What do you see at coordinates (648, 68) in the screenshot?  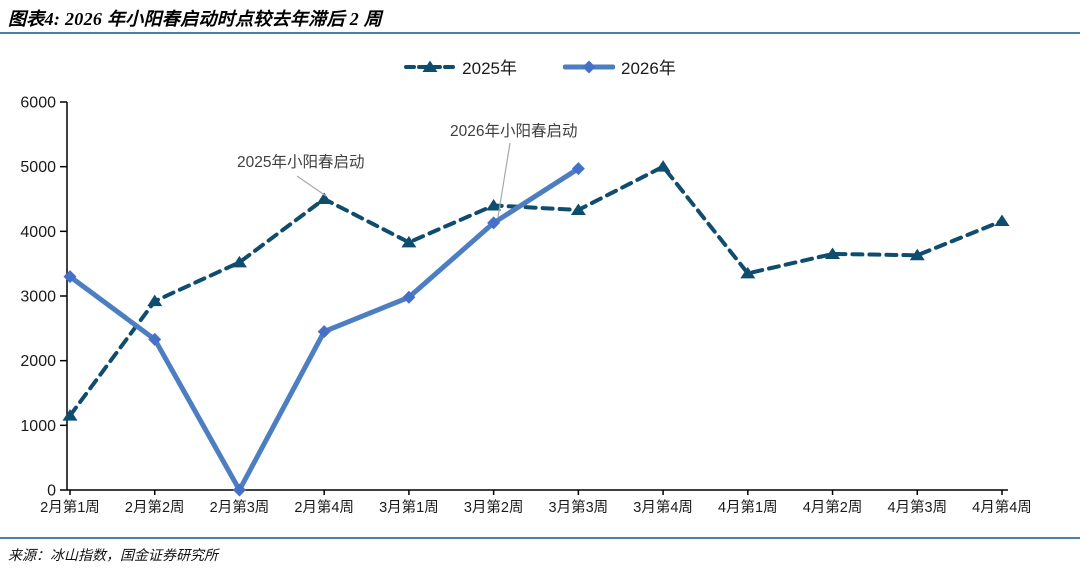 I see `legend-label-2026: 2026年` at bounding box center [648, 68].